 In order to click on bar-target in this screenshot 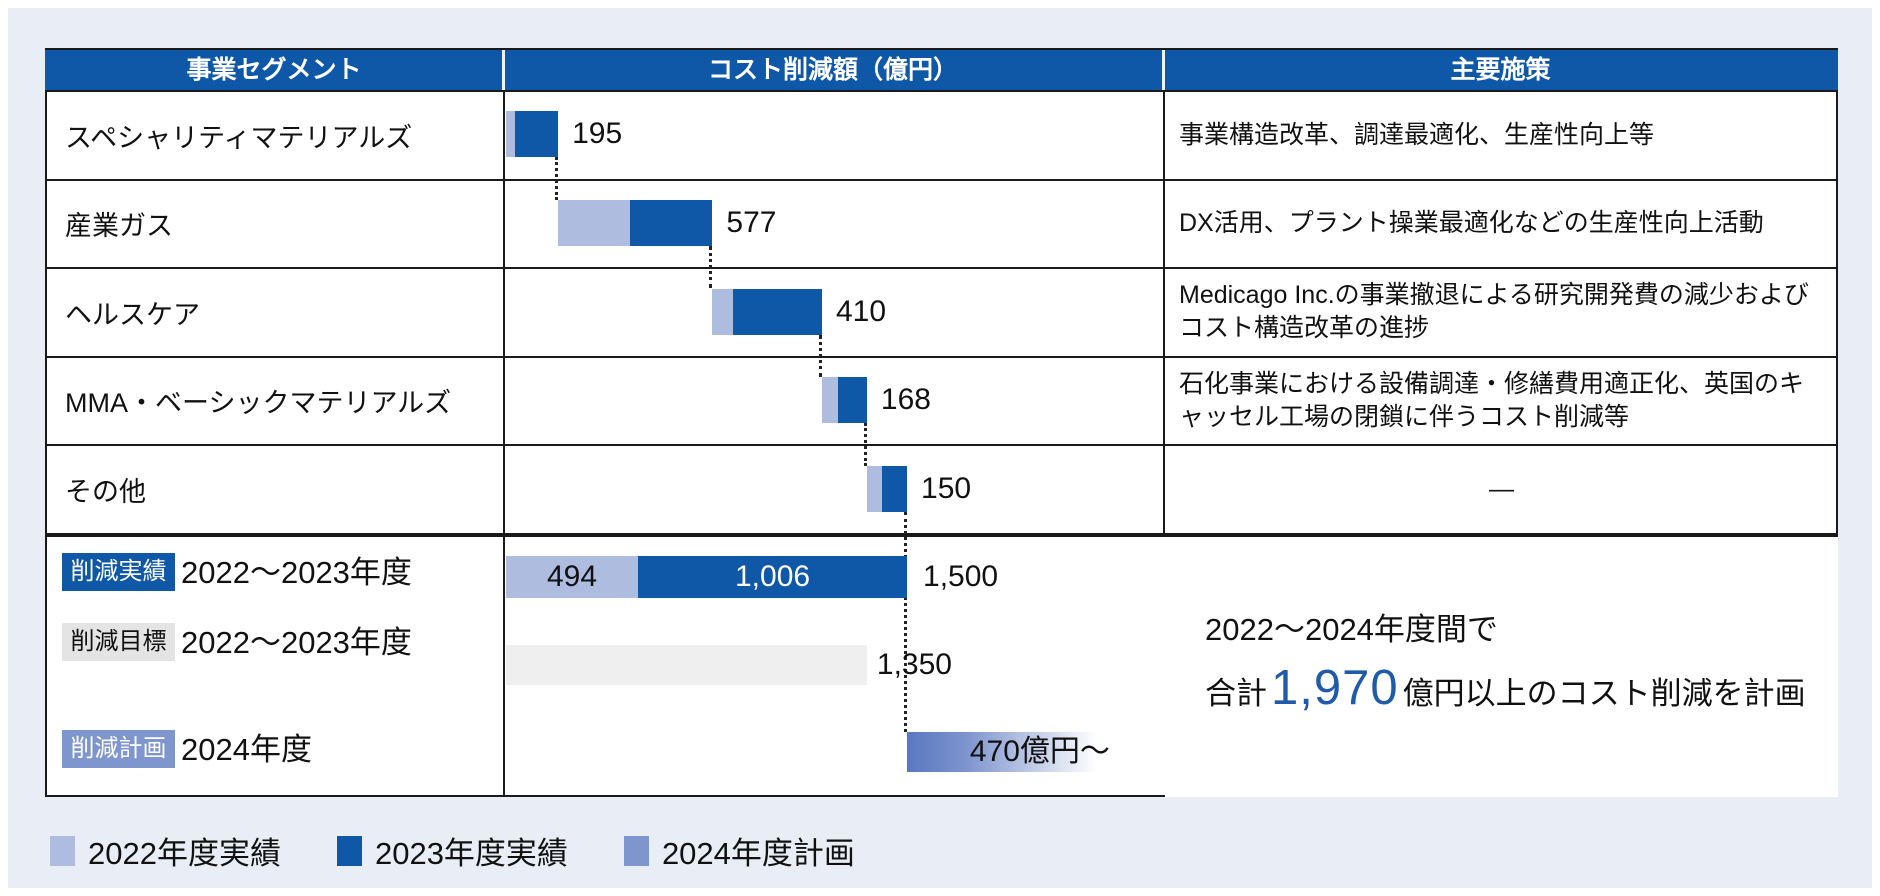, I will do `click(686, 665)`.